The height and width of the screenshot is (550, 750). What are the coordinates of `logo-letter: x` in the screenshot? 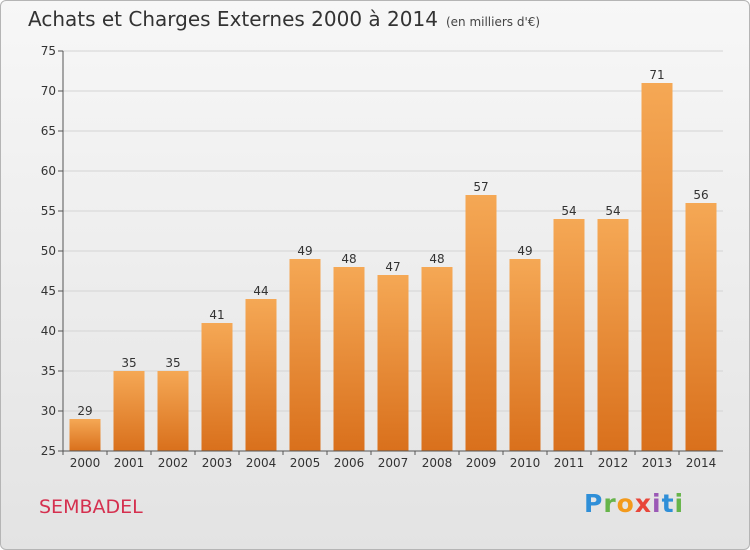 It's located at (643, 503).